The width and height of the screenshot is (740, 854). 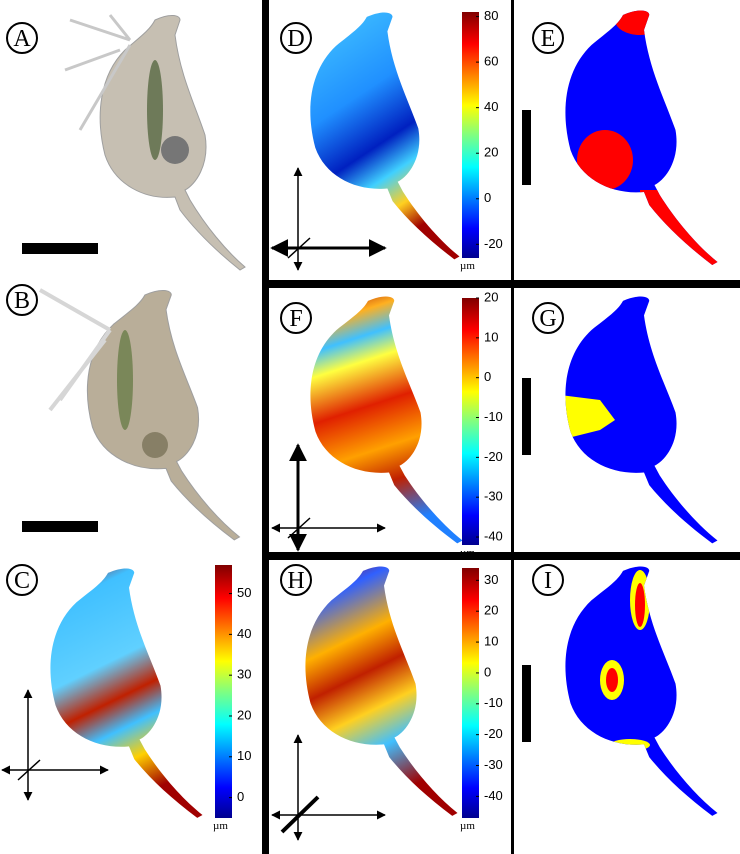 I want to click on panel-label: D, so click(x=295, y=39).